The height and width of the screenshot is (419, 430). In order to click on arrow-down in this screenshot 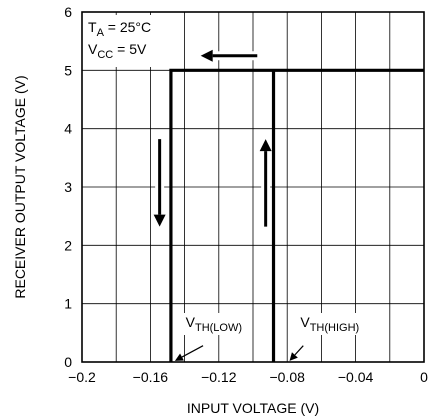, I will do `click(159, 183)`.